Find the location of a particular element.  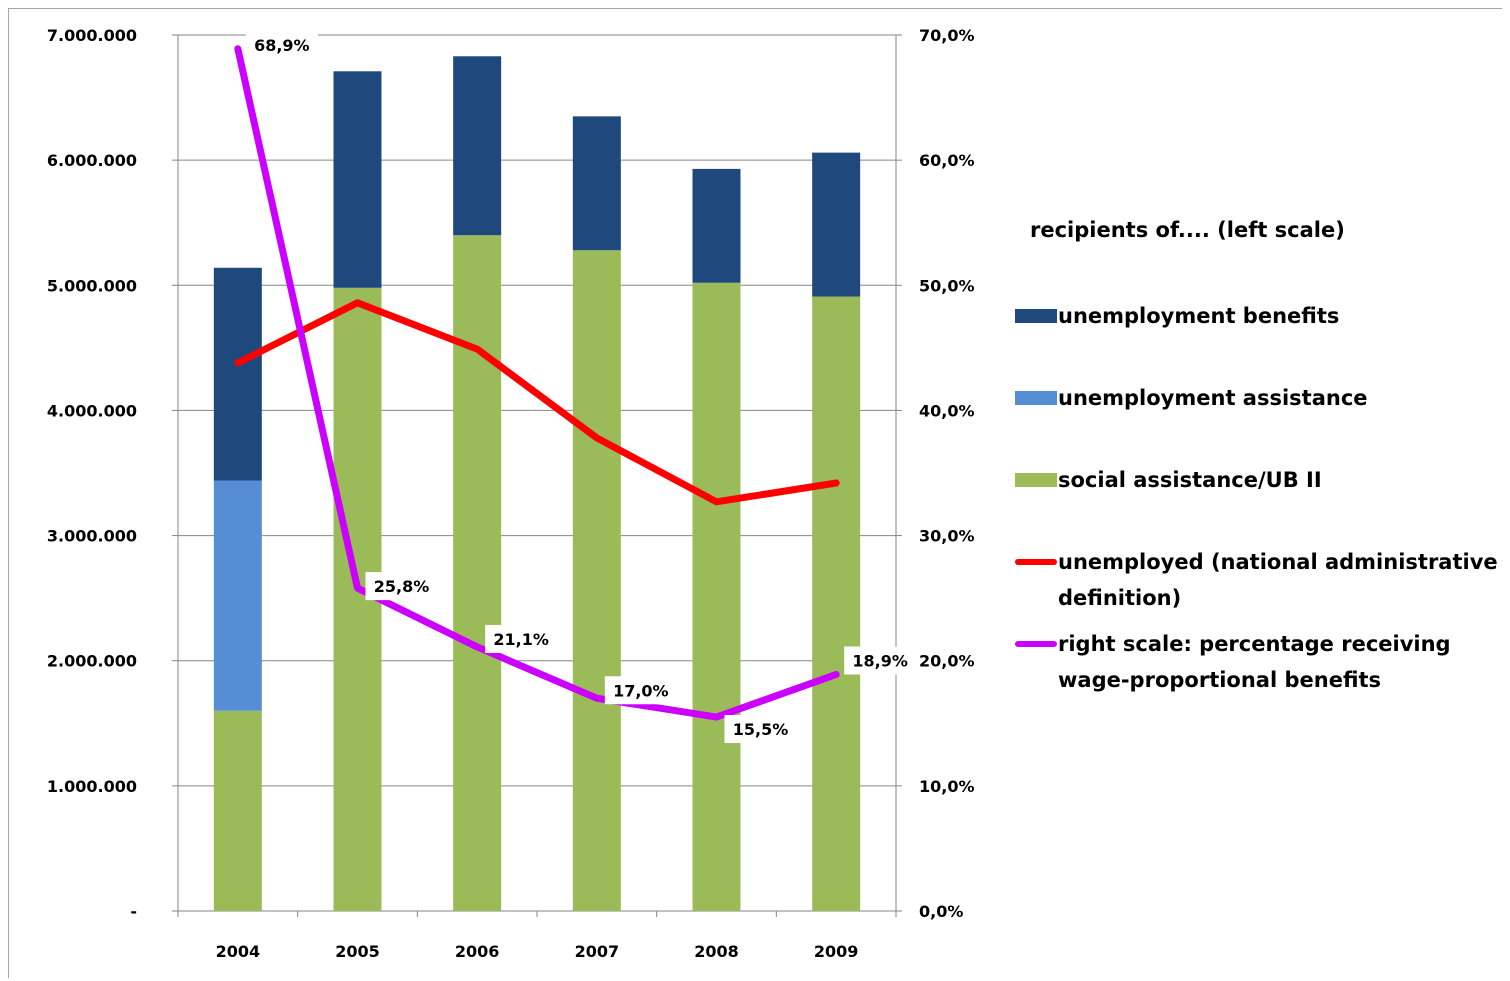

legend-title: recipients of.... (left scale) is located at coordinates (1187, 230).